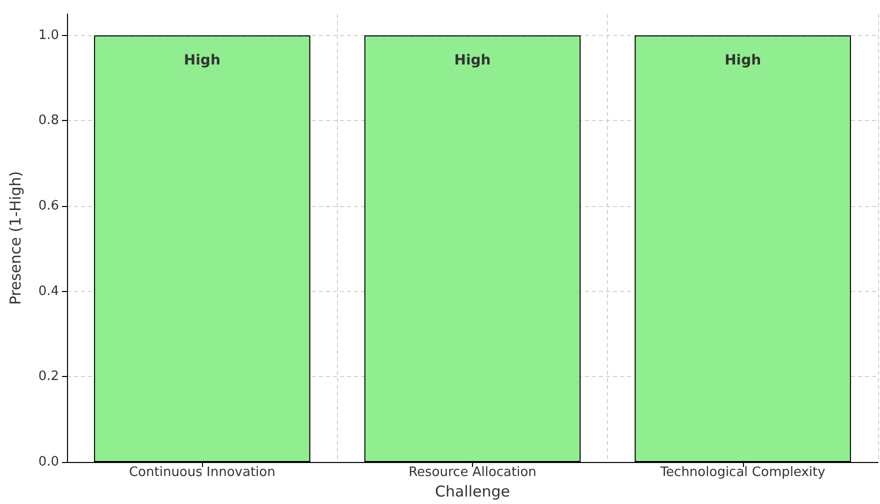  I want to click on x-tick-label: Continuous Innovation, so click(202, 472).